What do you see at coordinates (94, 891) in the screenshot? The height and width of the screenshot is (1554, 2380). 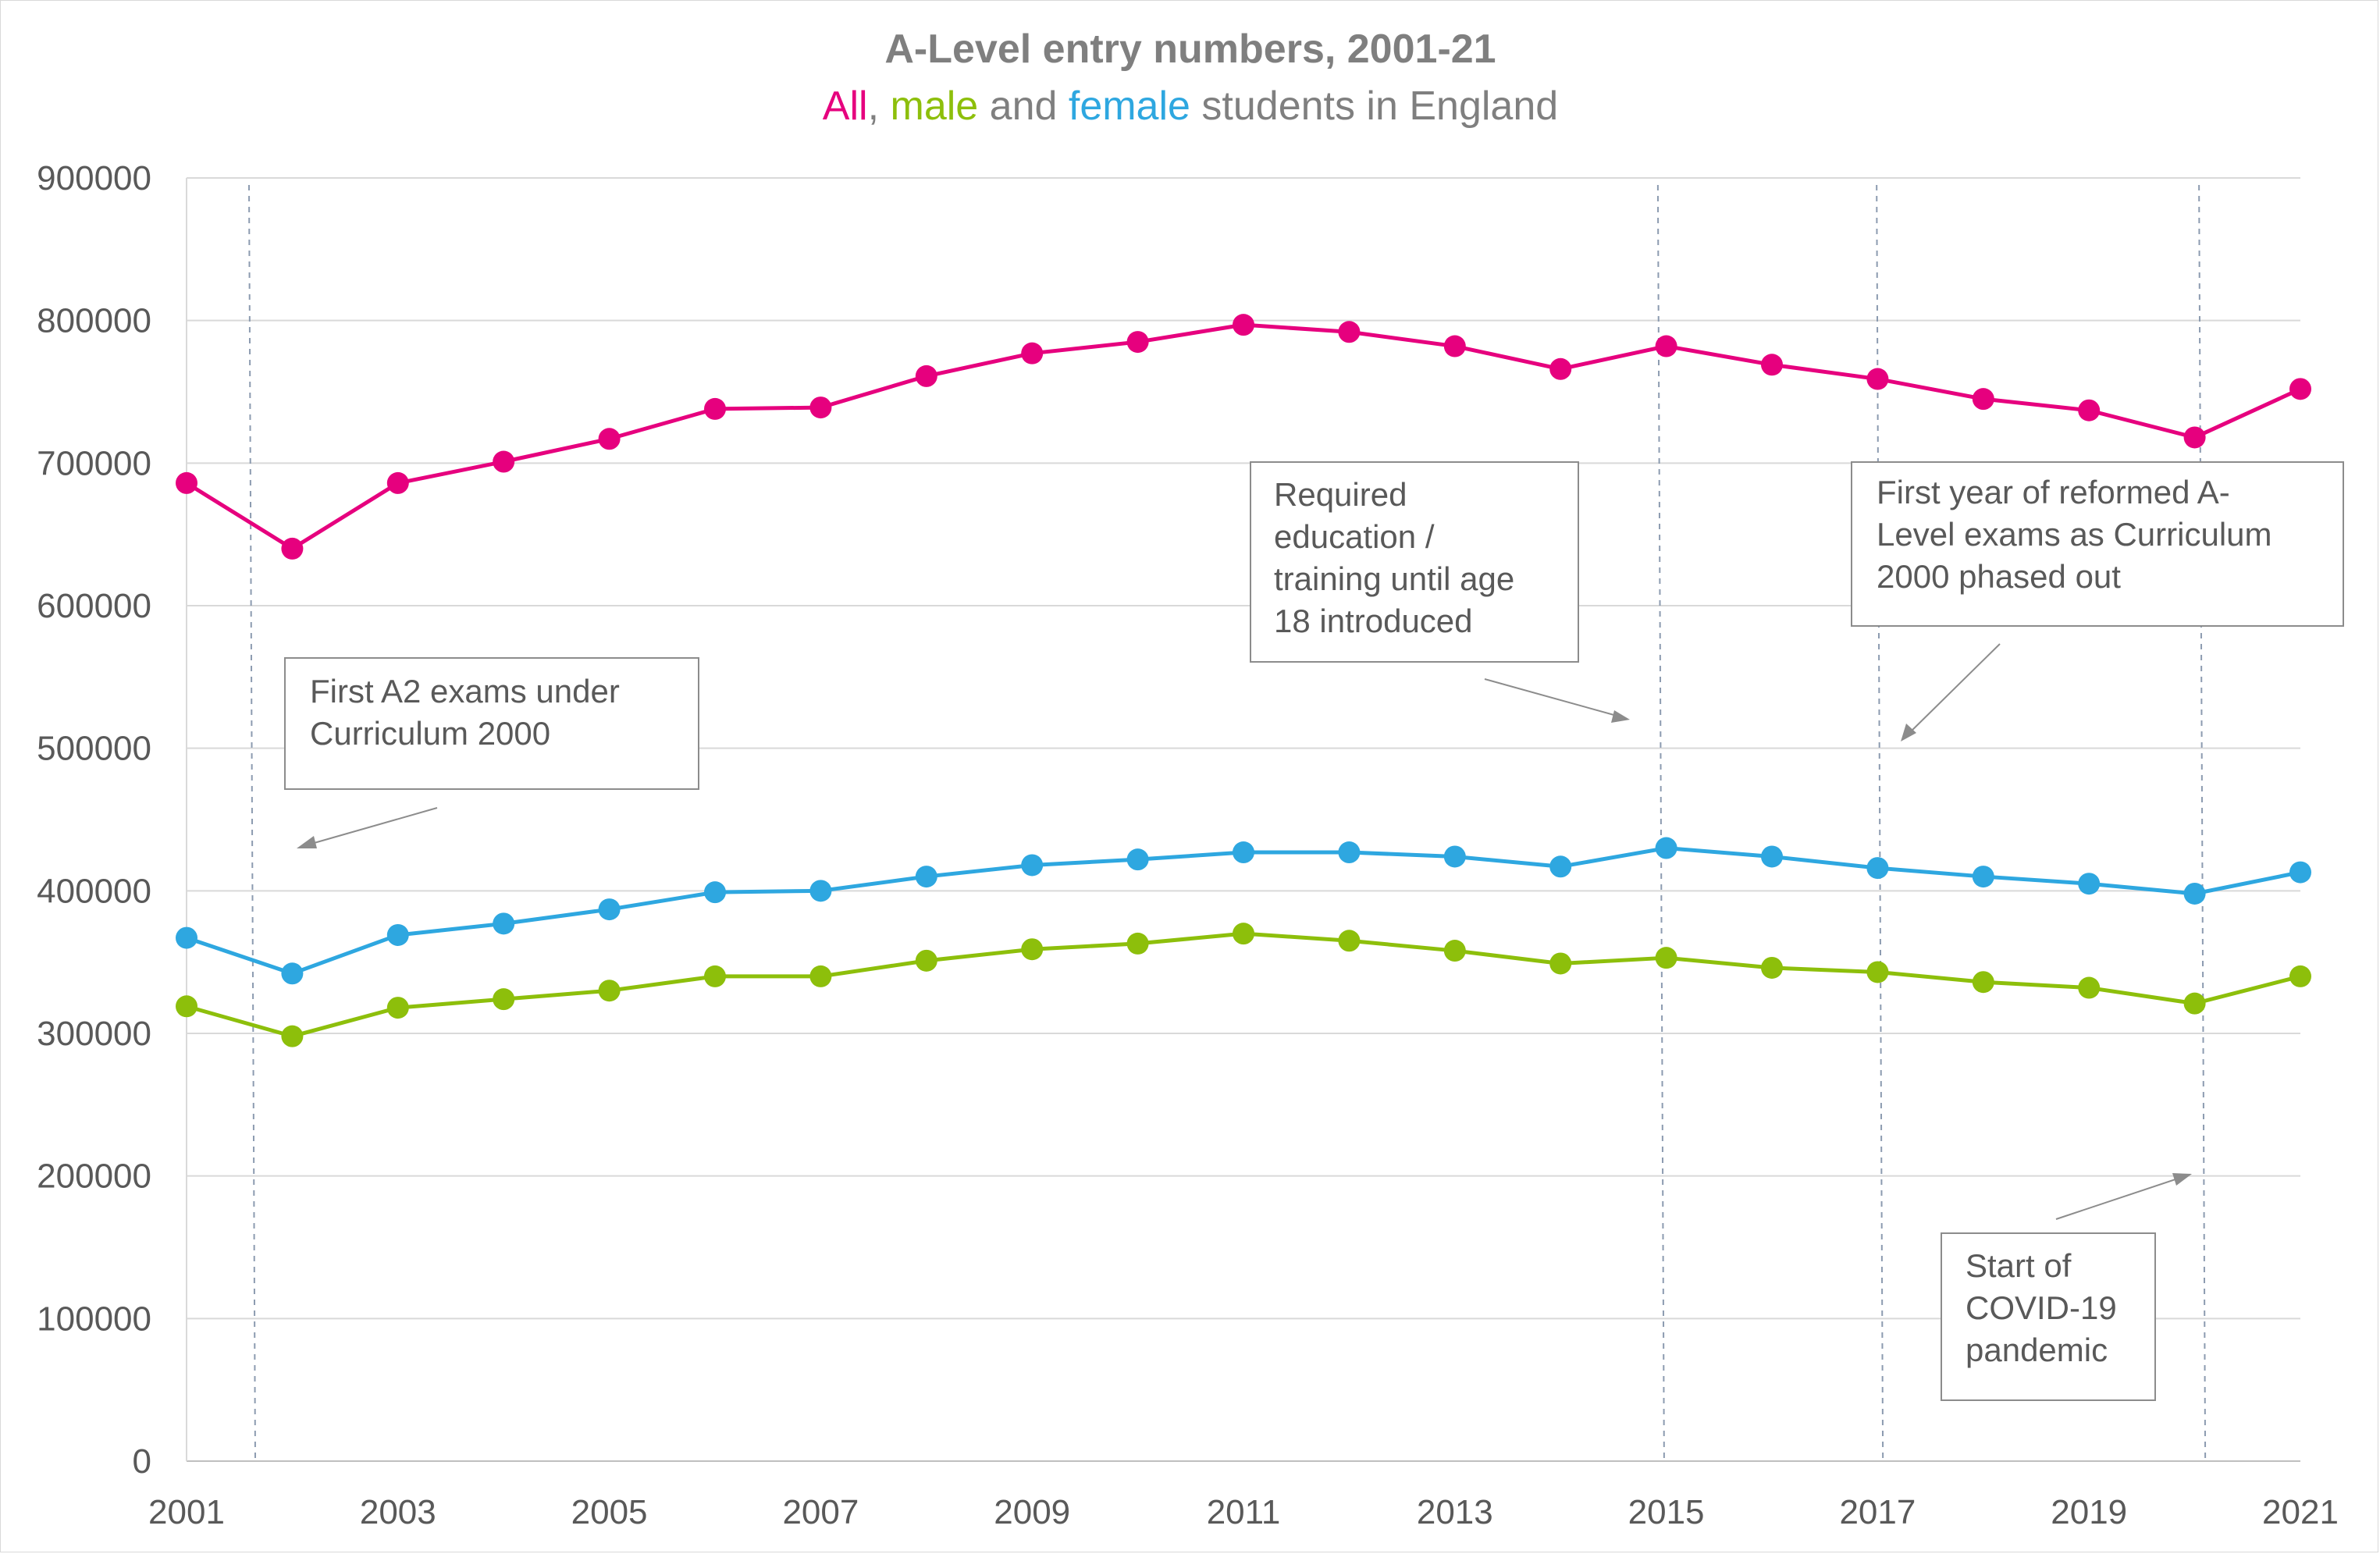 I see `y-tick-label: 400000` at bounding box center [94, 891].